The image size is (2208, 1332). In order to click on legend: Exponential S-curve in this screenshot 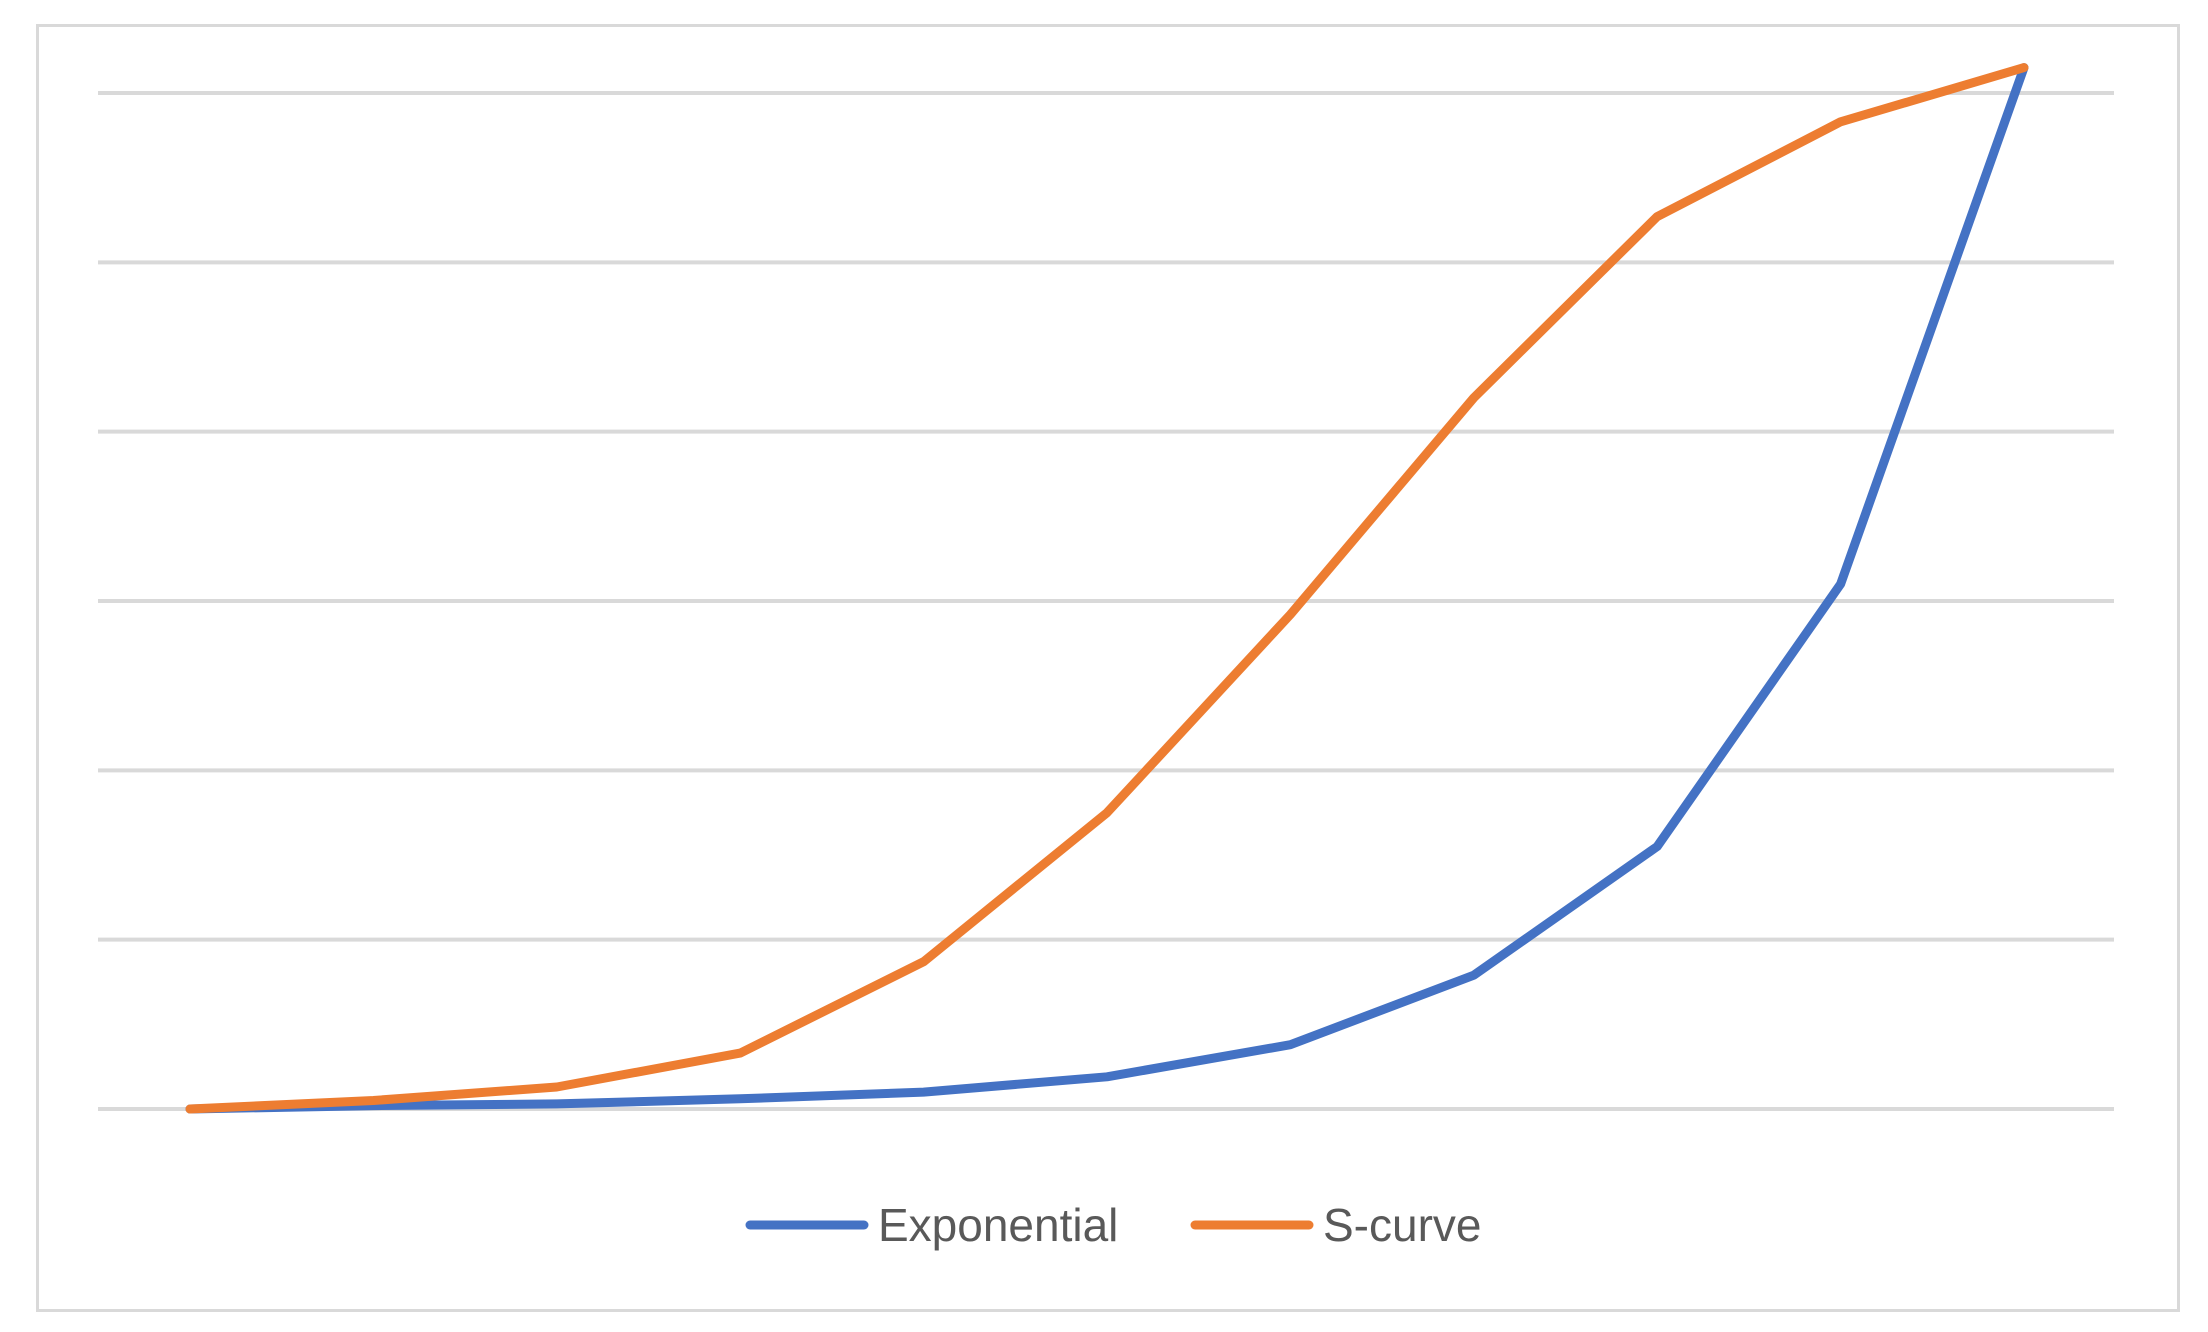, I will do `click(1113, 1225)`.